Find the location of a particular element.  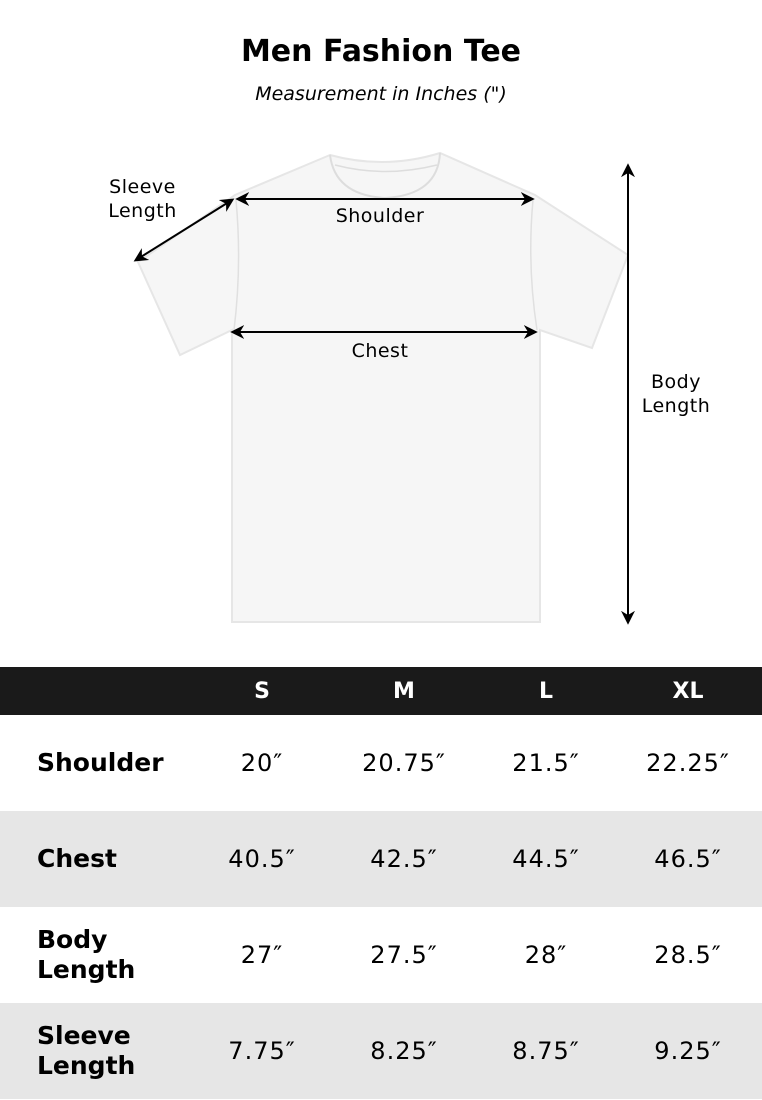

cell: 20″ is located at coordinates (262, 763).